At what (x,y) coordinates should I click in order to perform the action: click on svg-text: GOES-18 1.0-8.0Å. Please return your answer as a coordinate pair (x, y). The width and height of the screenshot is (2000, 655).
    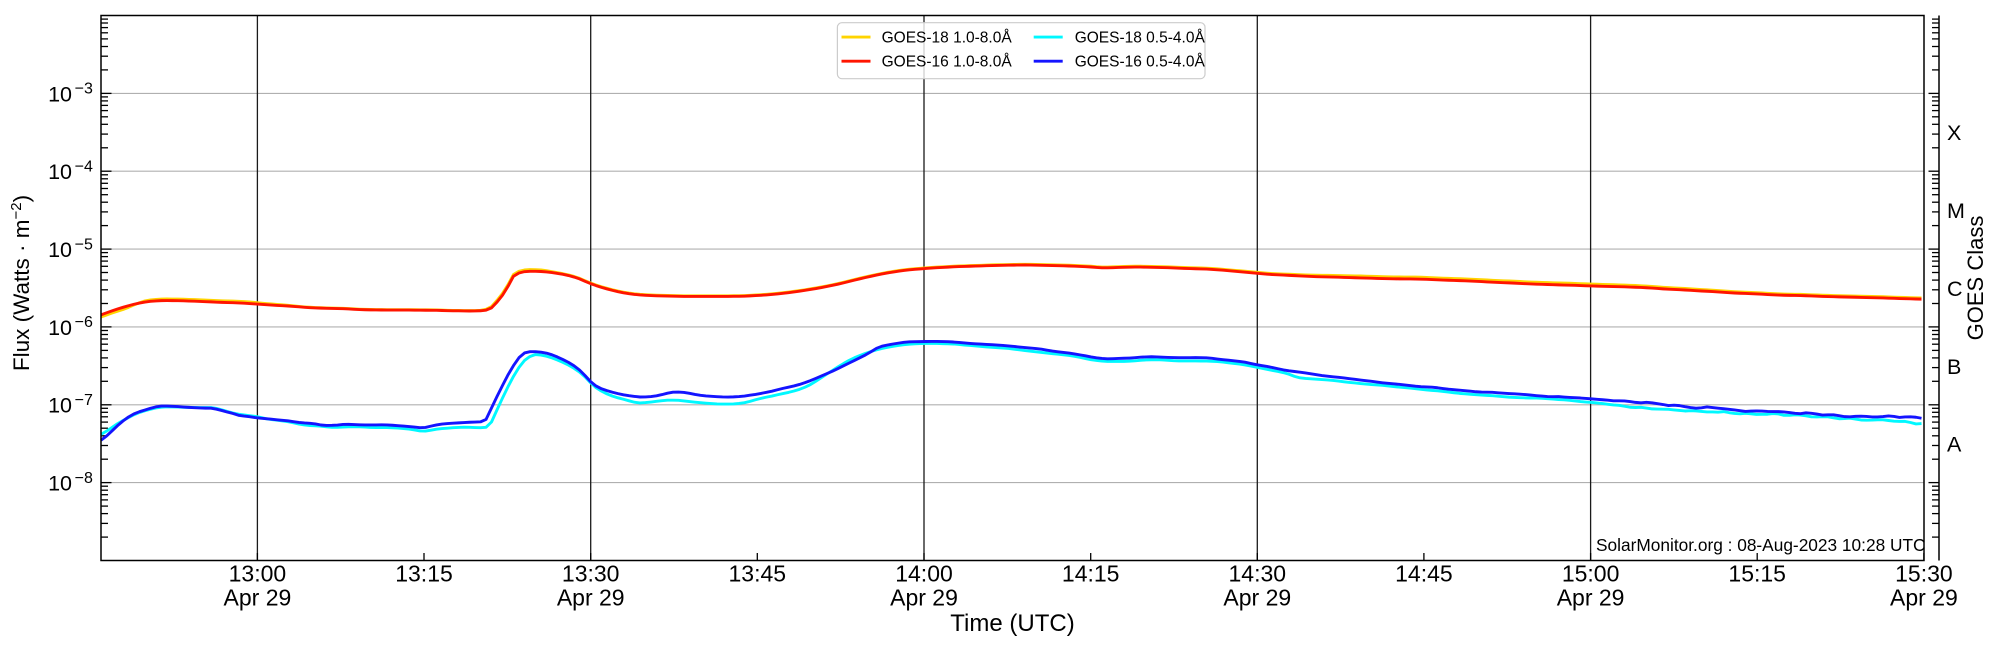
    Looking at the image, I should click on (947, 38).